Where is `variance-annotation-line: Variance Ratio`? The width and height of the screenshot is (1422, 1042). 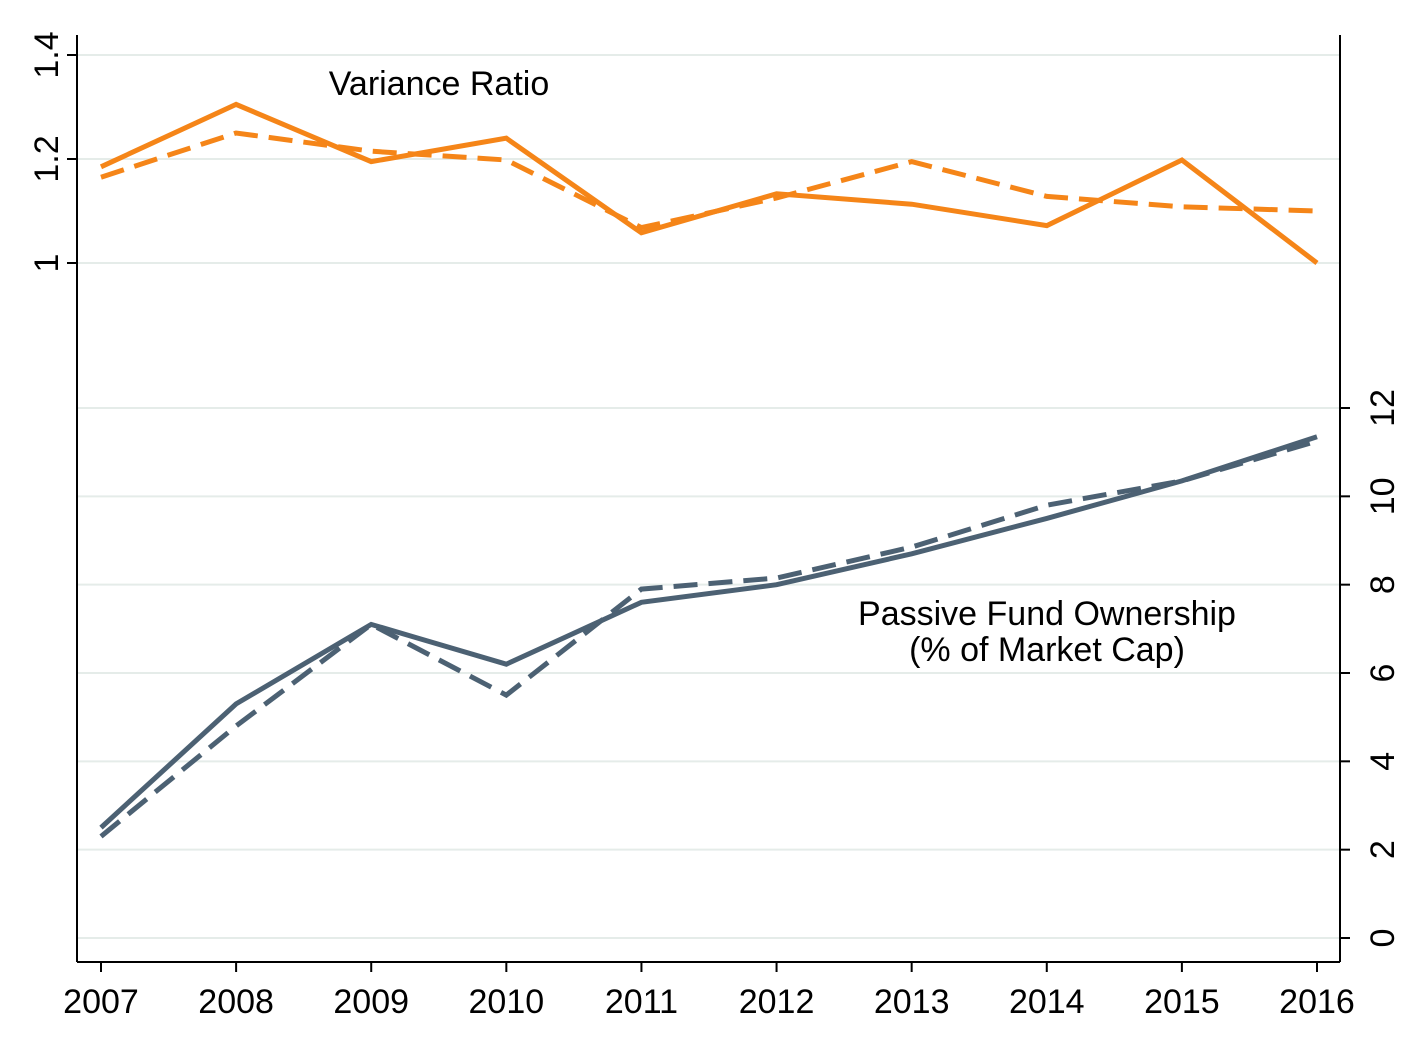
variance-annotation-line: Variance Ratio is located at coordinates (439, 84).